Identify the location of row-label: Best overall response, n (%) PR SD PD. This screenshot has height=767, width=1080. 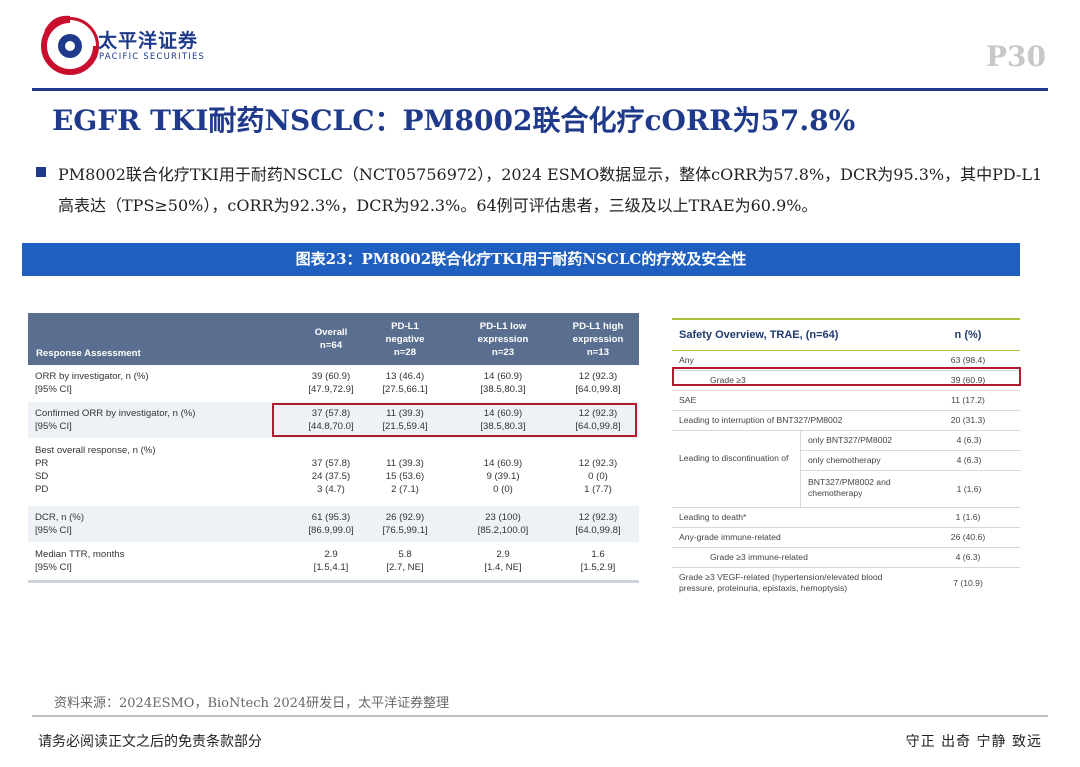
(95, 470).